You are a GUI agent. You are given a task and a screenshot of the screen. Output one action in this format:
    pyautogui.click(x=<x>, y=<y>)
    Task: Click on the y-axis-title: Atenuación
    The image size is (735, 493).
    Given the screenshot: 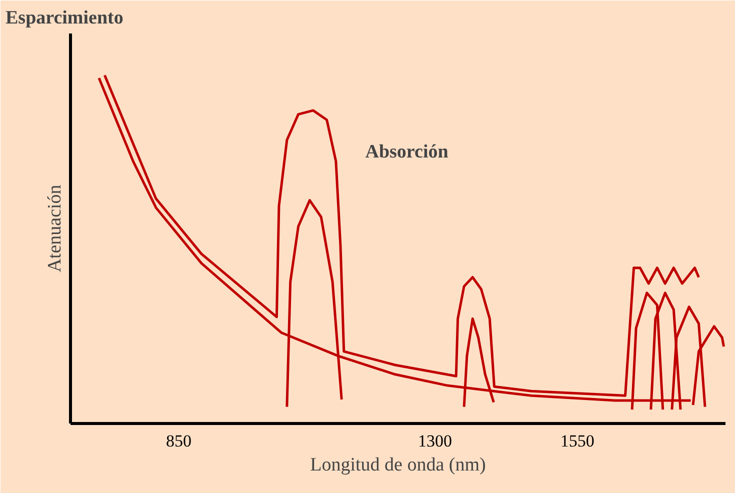 What is the action you would take?
    pyautogui.click(x=55, y=228)
    